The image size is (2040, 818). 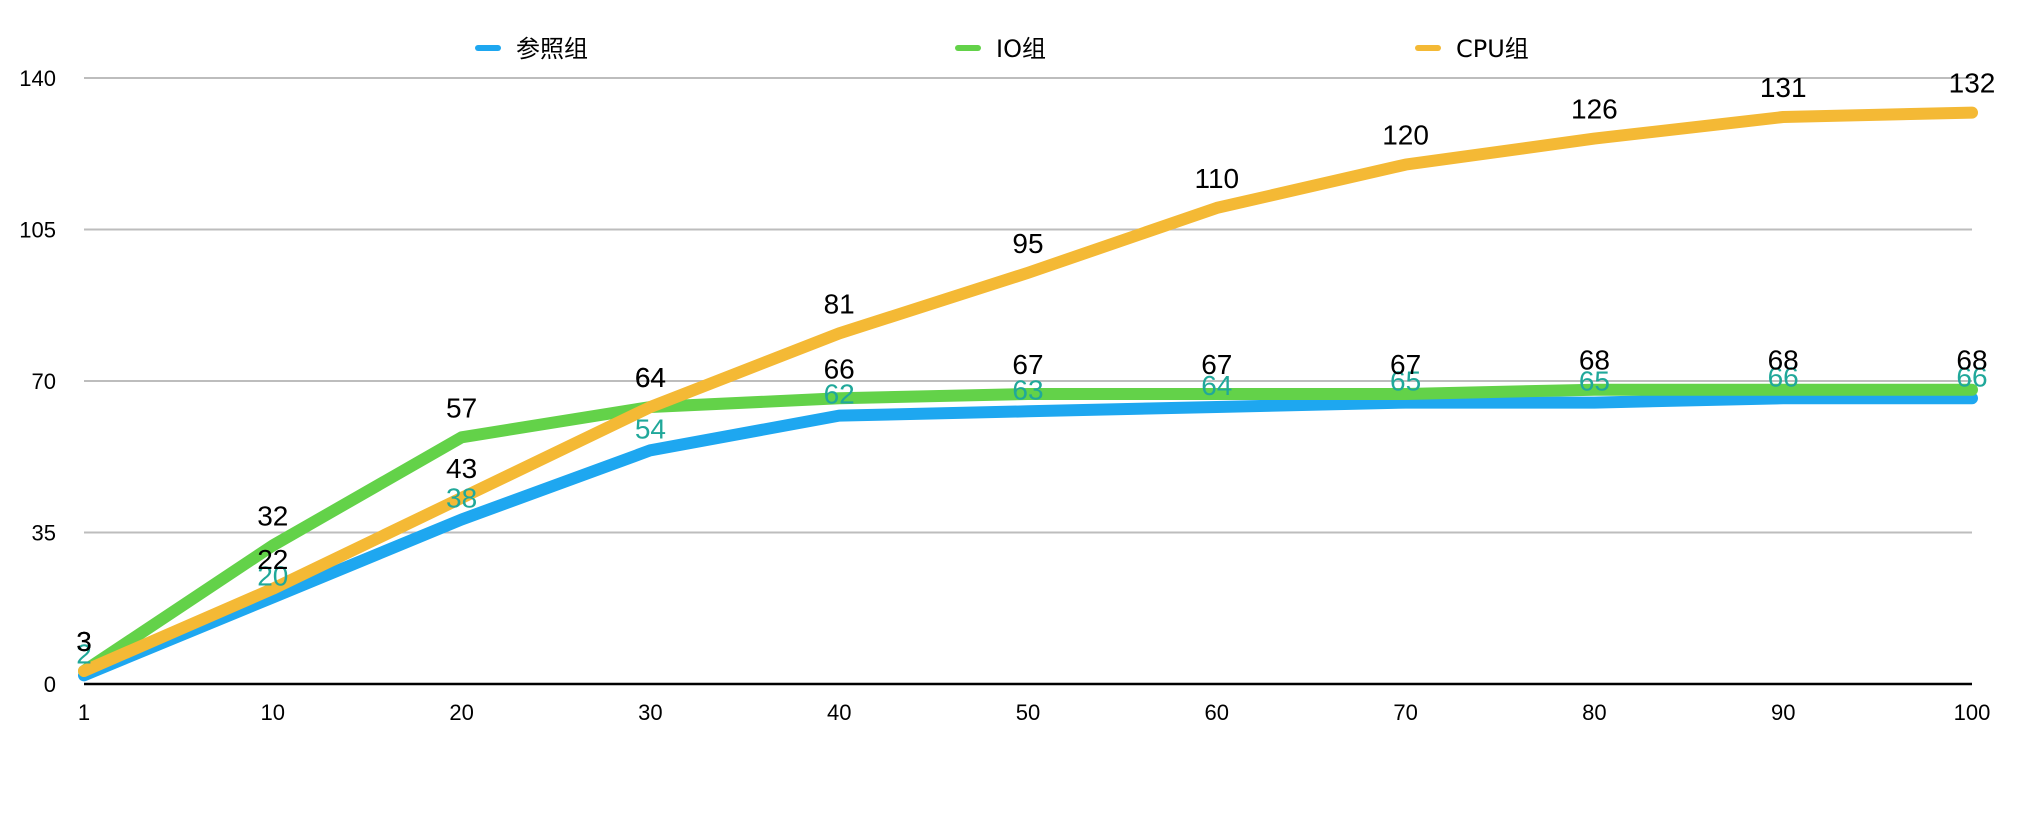 What do you see at coordinates (44, 381) in the screenshot?
I see `y-tick-label: 70` at bounding box center [44, 381].